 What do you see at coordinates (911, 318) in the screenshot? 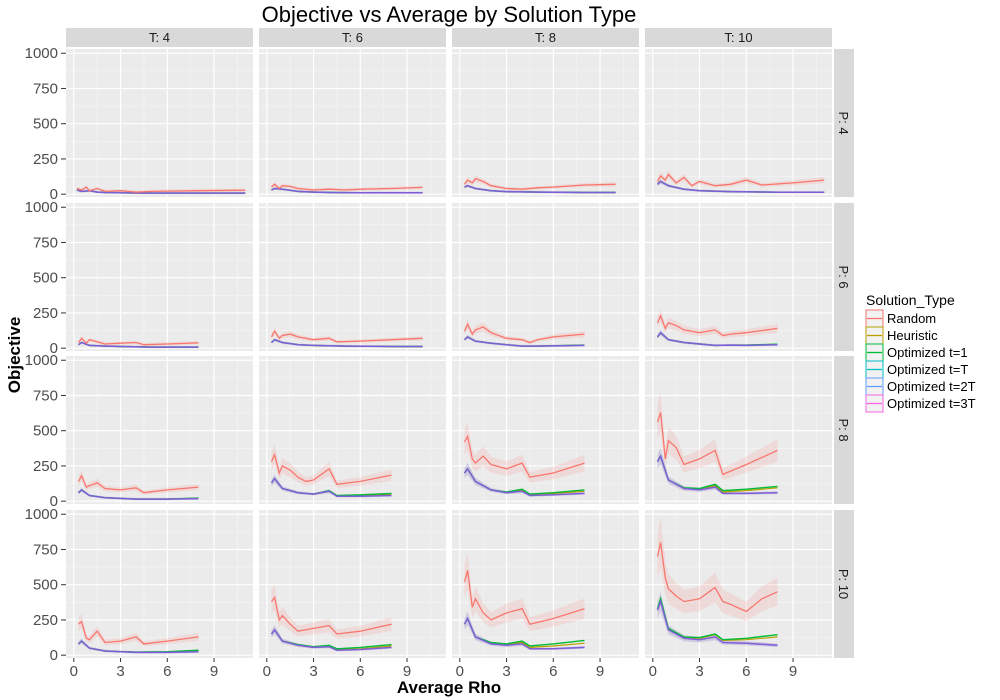
I see `legend-label: Random` at bounding box center [911, 318].